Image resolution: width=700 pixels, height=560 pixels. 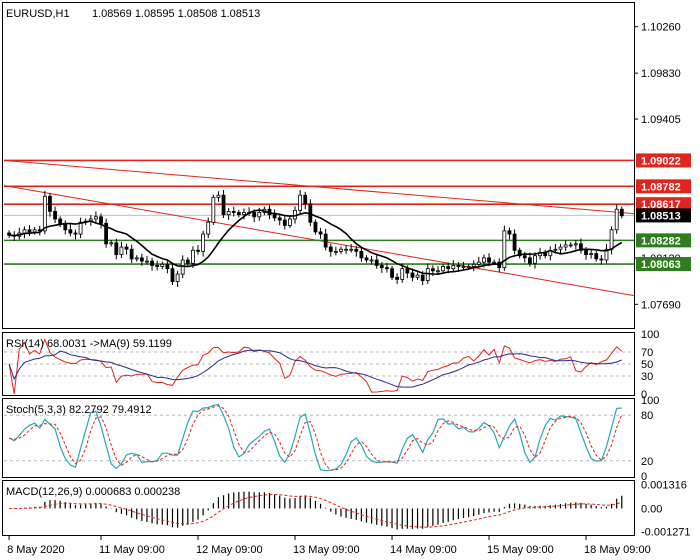 I want to click on stoch-k-line, so click(x=315, y=437).